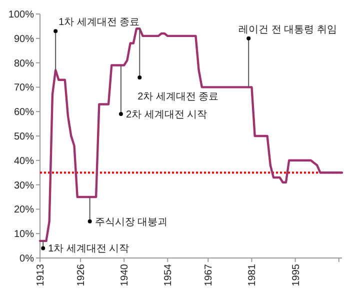 The width and height of the screenshot is (350, 295). Describe the element at coordinates (296, 275) in the screenshot. I see `x-tick-label: 1995` at that location.